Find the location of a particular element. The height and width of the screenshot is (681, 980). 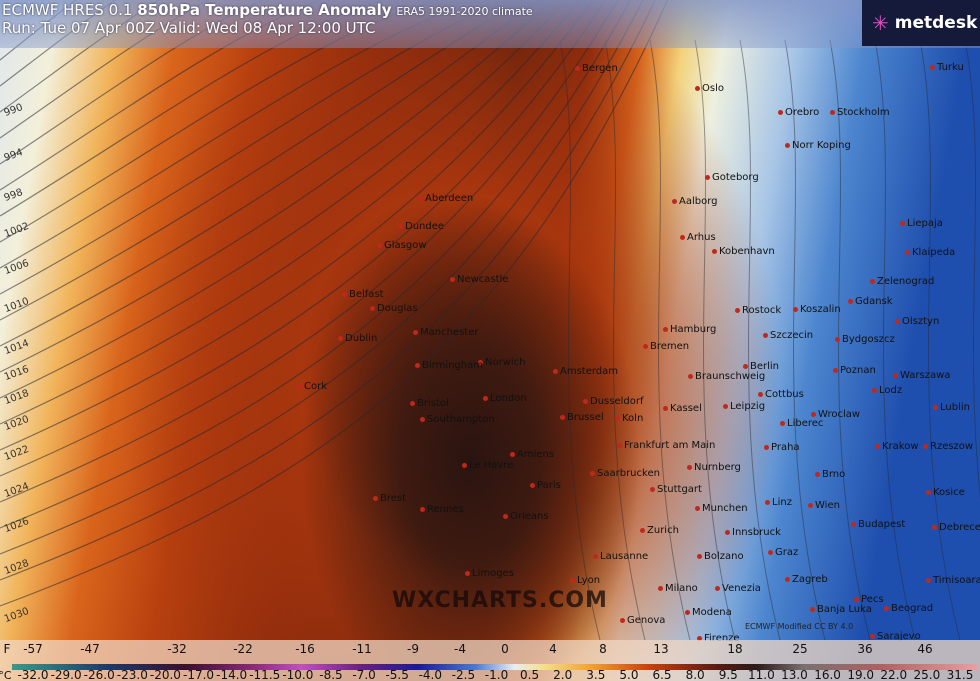

celsius-tick: -1.0 is located at coordinates (496, 674).